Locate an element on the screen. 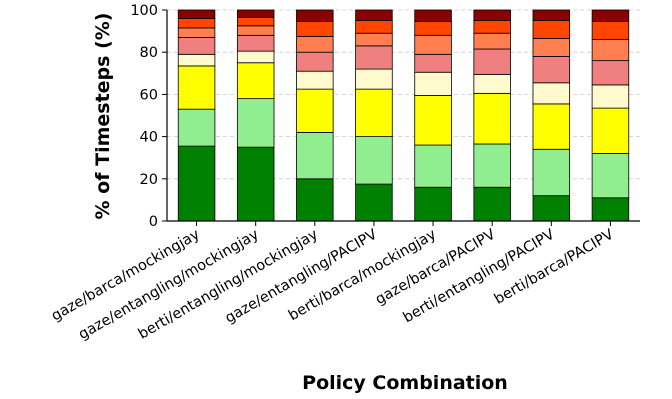 The width and height of the screenshot is (672, 399). x-axis-title: Policy Combination is located at coordinates (405, 383).